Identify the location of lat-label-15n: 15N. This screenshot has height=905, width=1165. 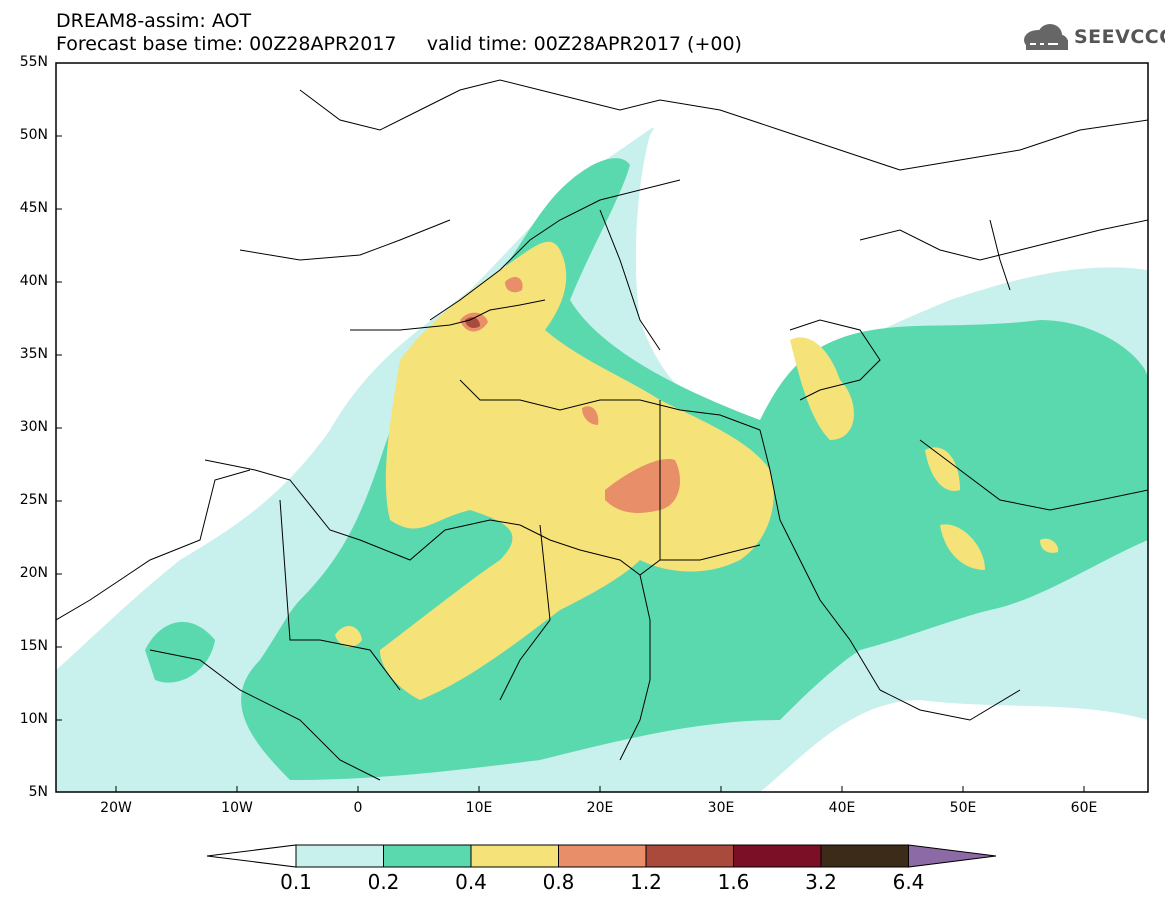
(33, 646).